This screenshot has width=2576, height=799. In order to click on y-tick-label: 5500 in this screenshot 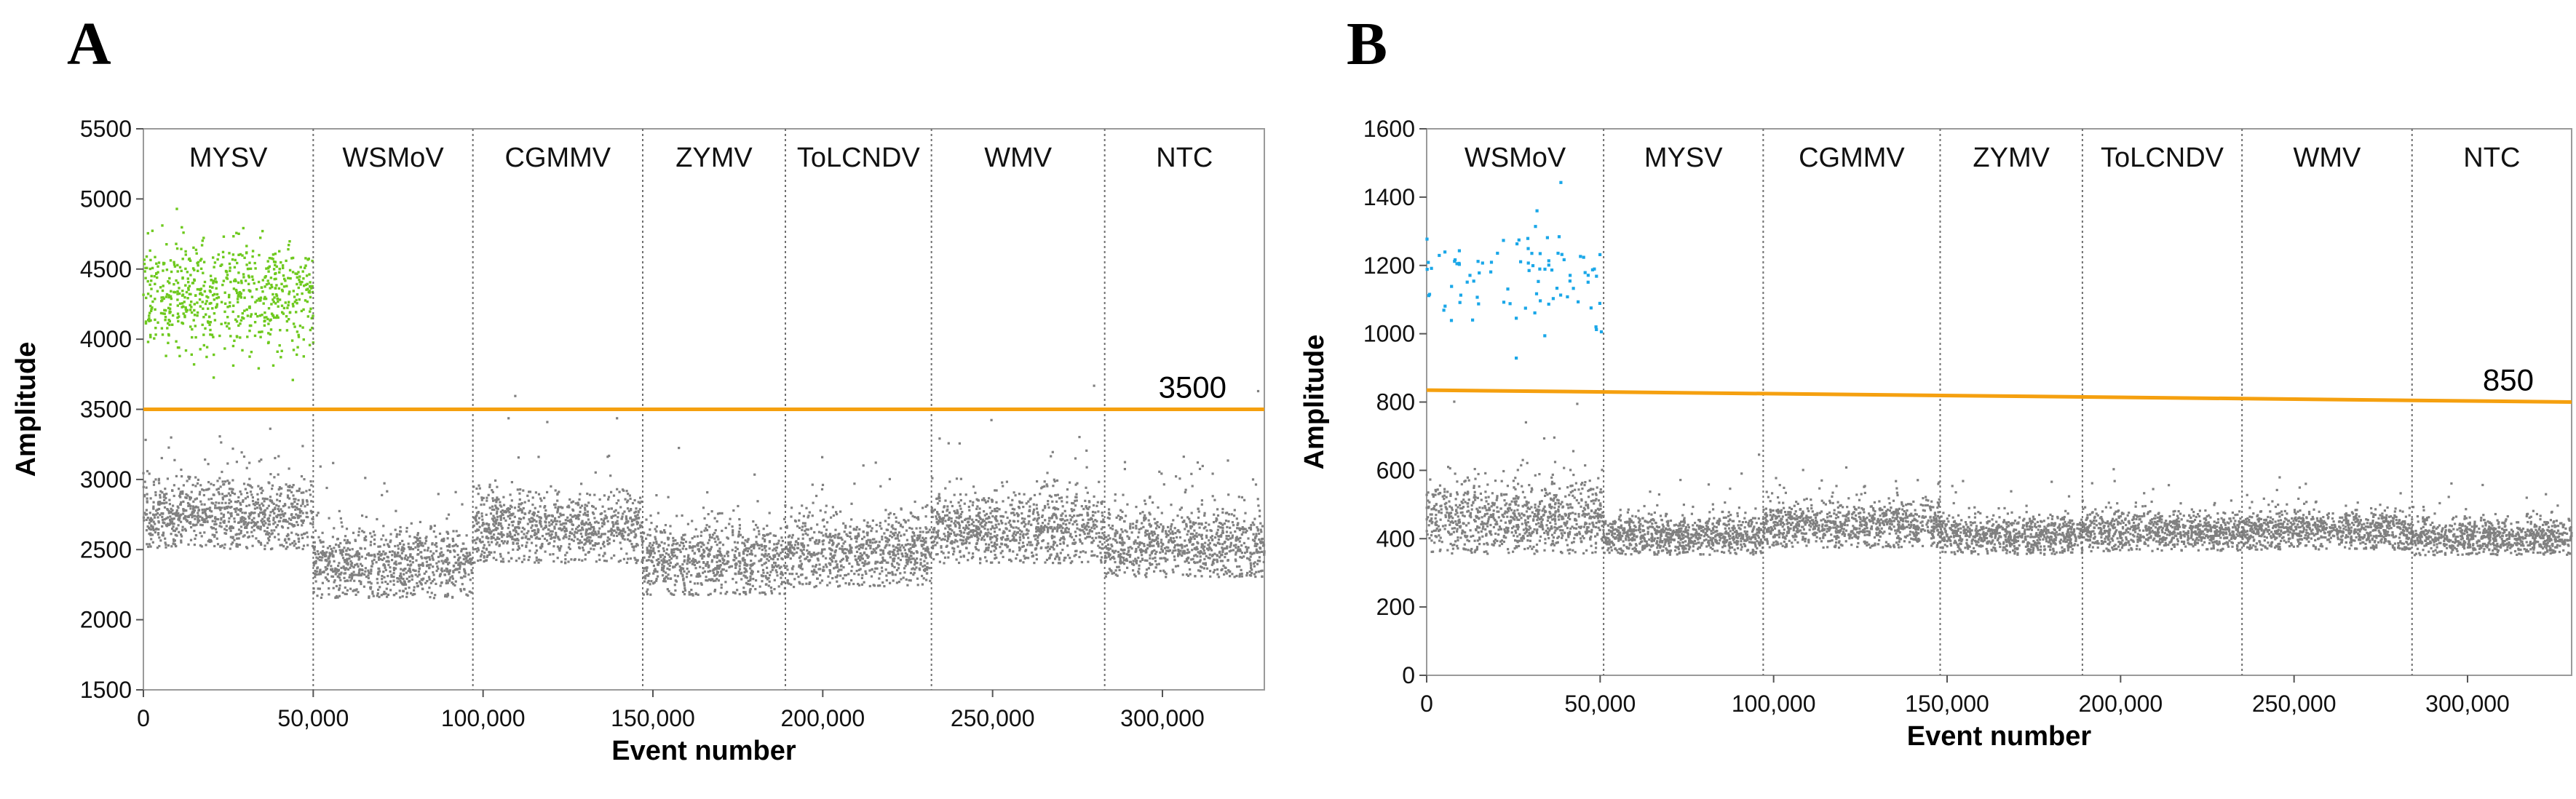, I will do `click(106, 129)`.